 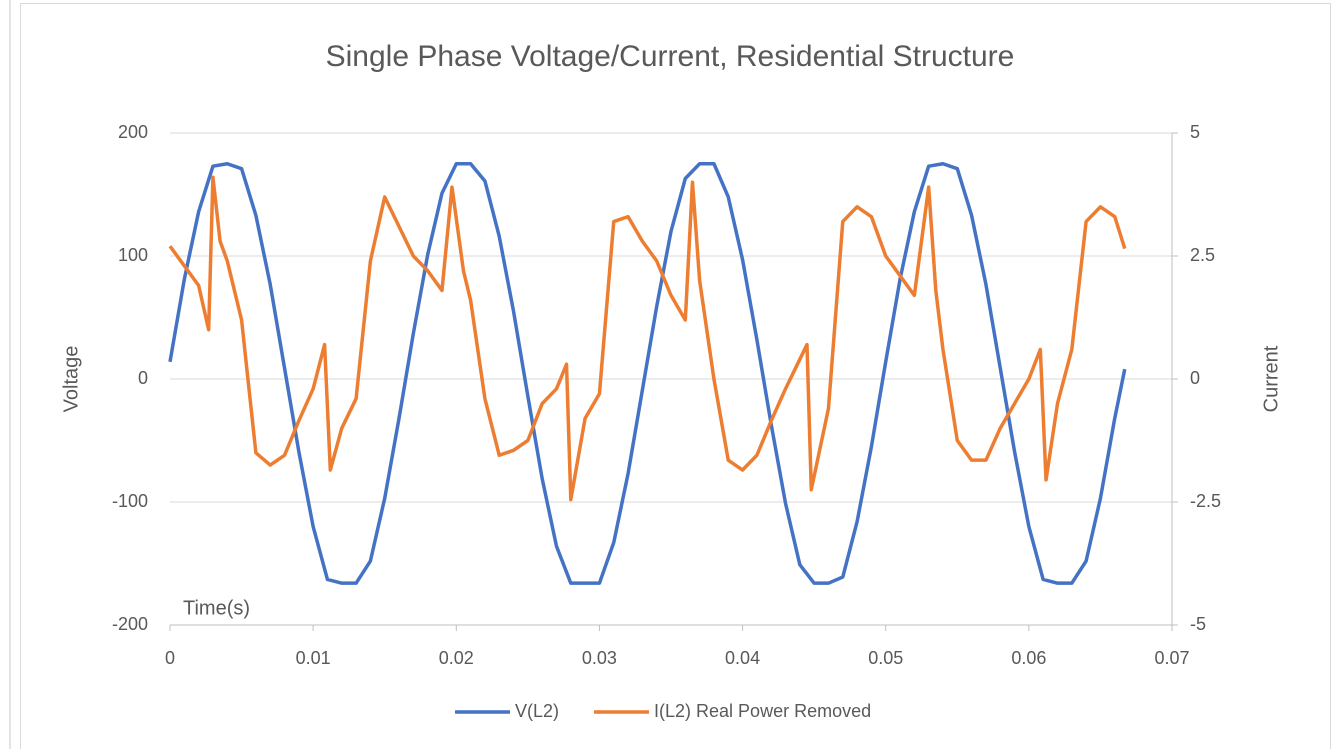 I want to click on y-tick-label: 200, so click(x=133, y=132).